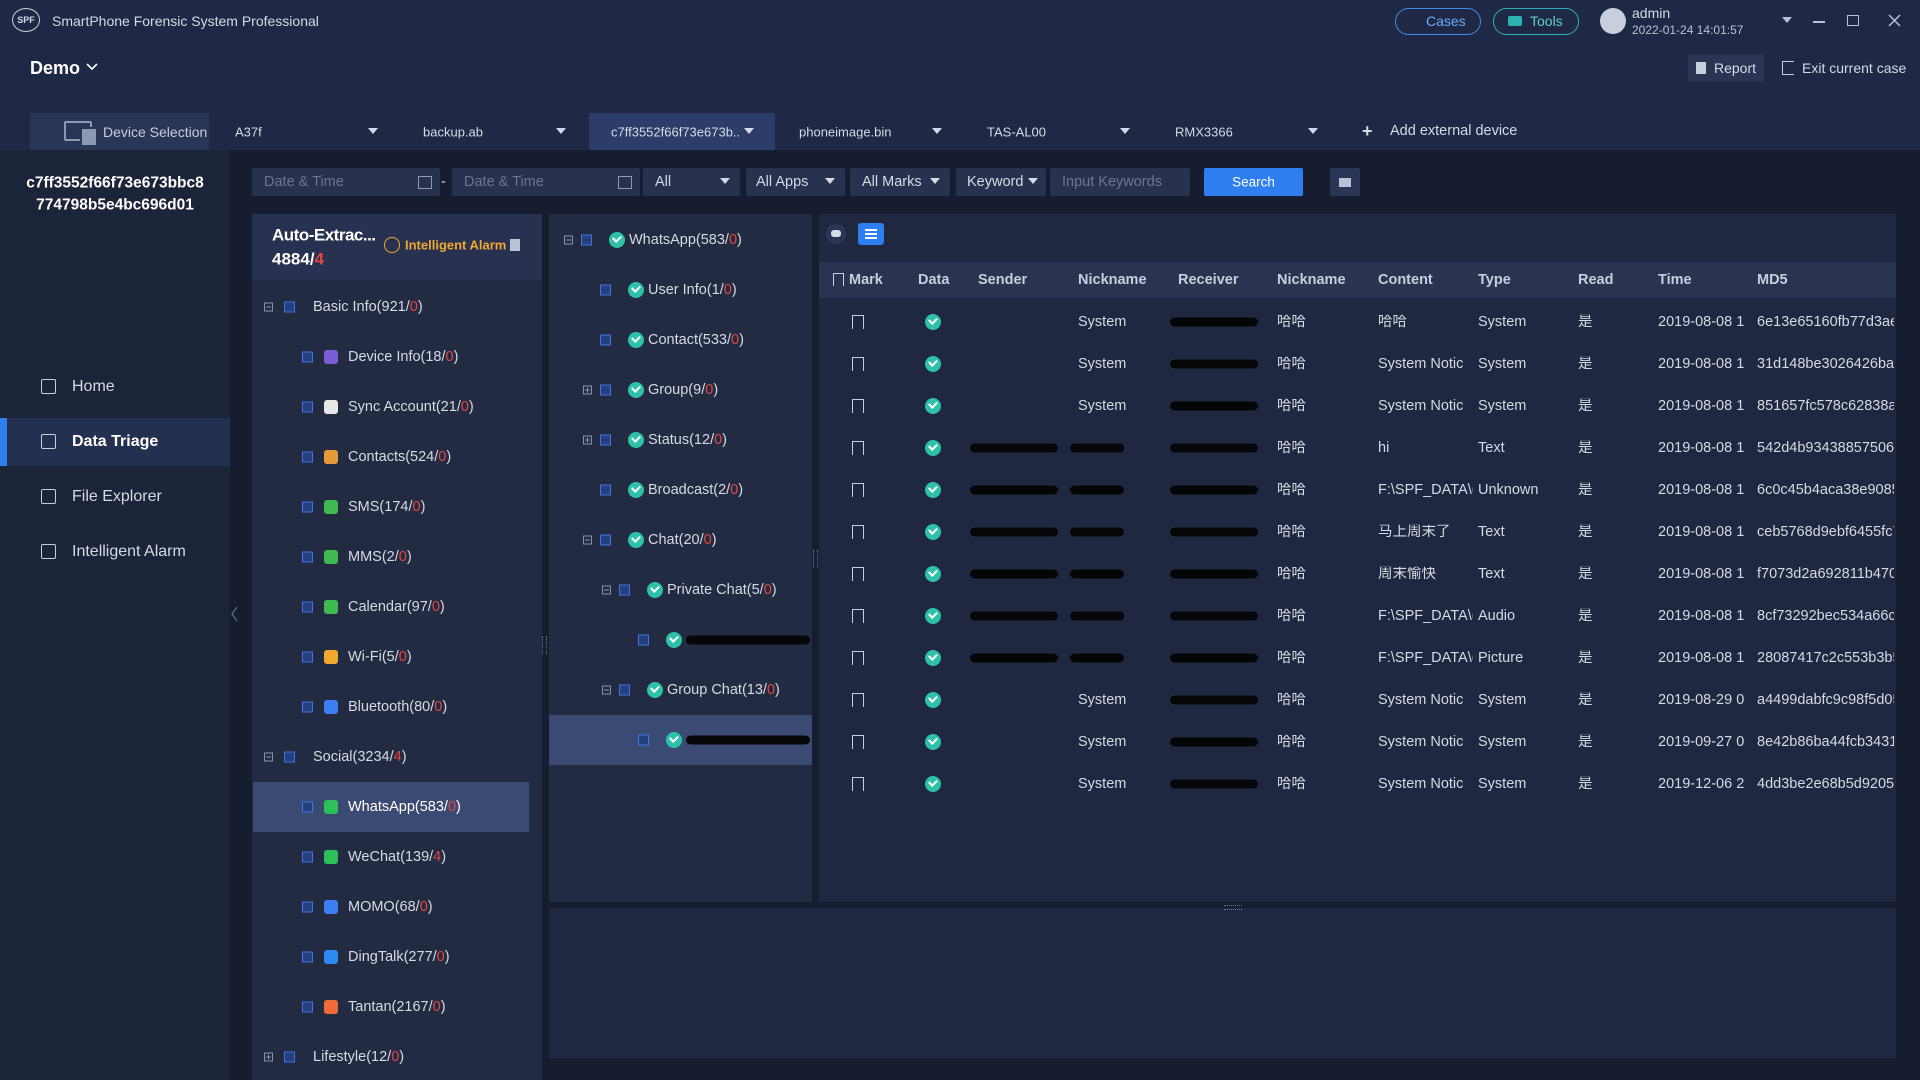  Describe the element at coordinates (692, 290) in the screenshot. I see `tree-label: User Info(1/0)` at that location.